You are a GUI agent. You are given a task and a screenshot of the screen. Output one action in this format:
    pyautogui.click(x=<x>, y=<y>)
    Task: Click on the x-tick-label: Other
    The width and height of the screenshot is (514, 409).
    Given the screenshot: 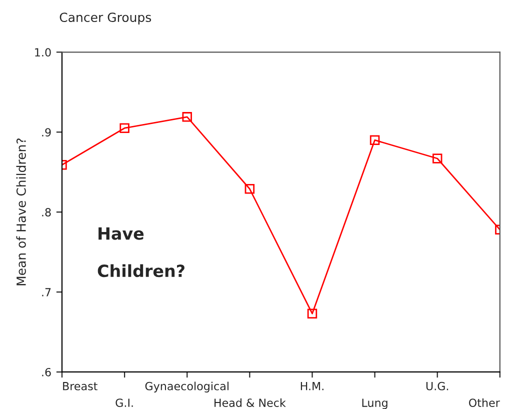 What is the action you would take?
    pyautogui.click(x=484, y=402)
    